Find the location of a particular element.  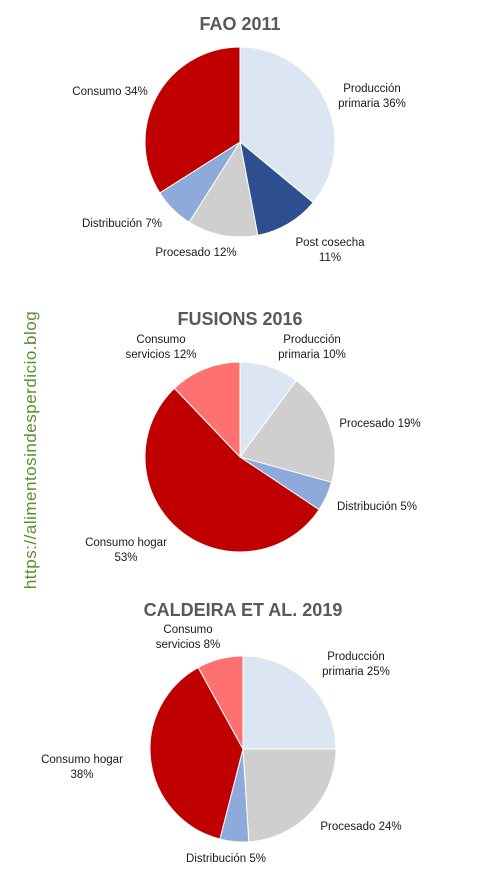

slice-label: Consumo servicios 12% is located at coordinates (161, 347).